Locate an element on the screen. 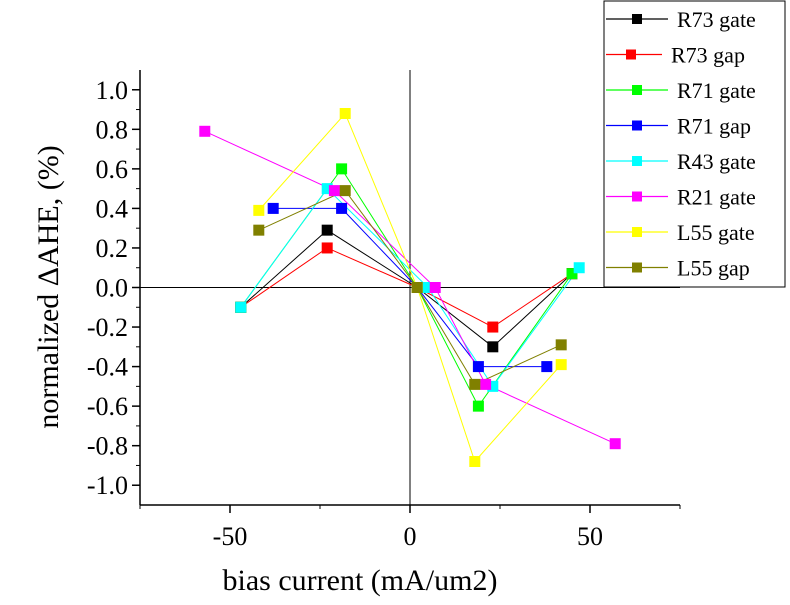  y-tick-label: -0.8 is located at coordinates (107, 446).